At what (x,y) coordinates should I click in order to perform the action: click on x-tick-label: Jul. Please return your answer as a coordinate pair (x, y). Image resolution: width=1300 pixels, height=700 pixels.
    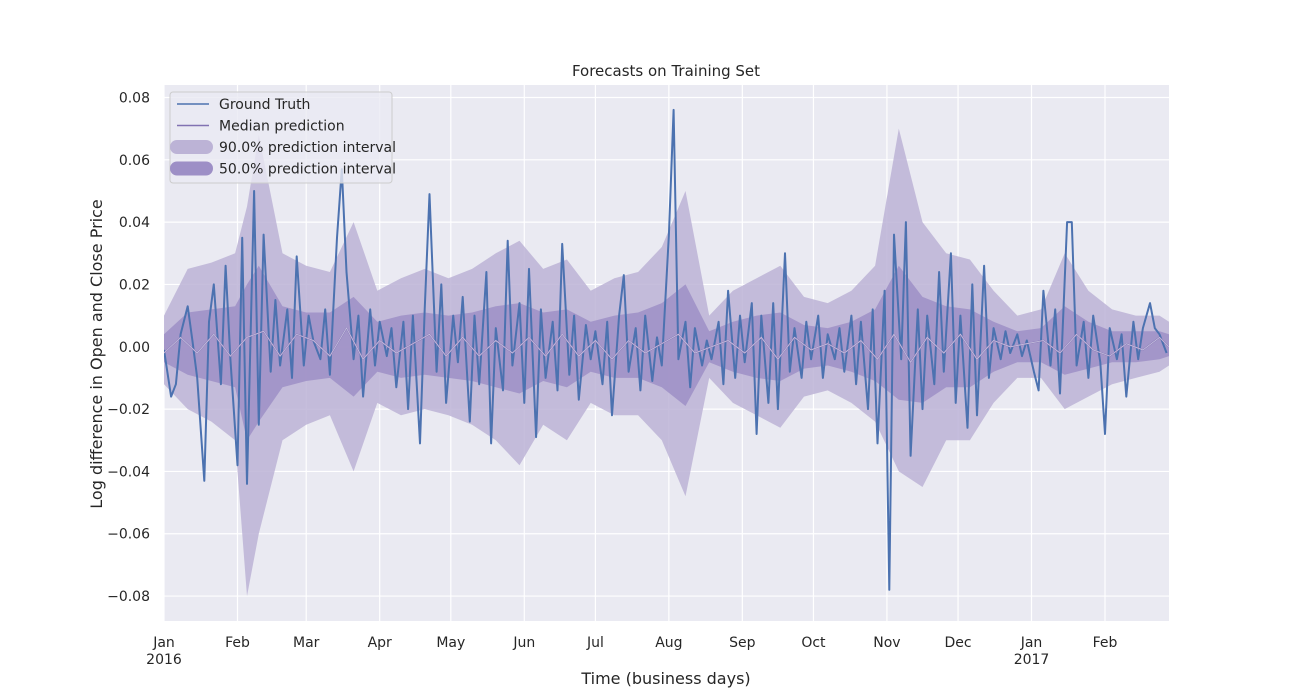
    Looking at the image, I should click on (595, 643).